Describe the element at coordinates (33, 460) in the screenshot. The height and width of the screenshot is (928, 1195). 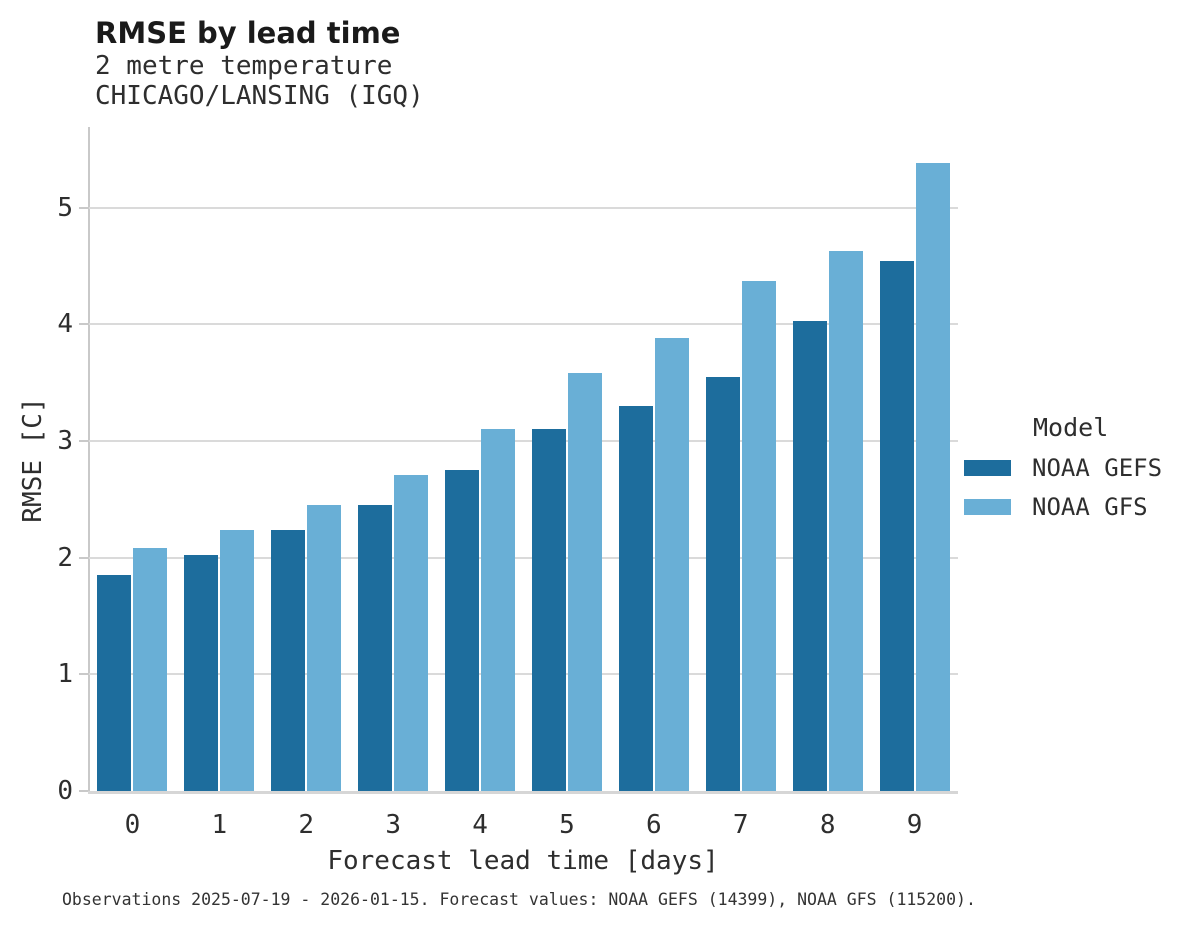
I see `y-axis-title: RMSE [C]` at that location.